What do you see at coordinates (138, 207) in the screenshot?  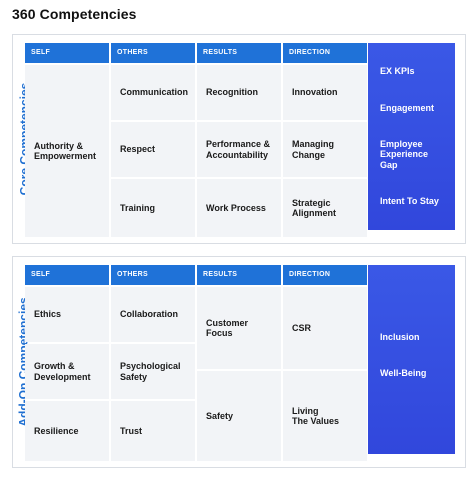 I see `core-others-text: Training` at bounding box center [138, 207].